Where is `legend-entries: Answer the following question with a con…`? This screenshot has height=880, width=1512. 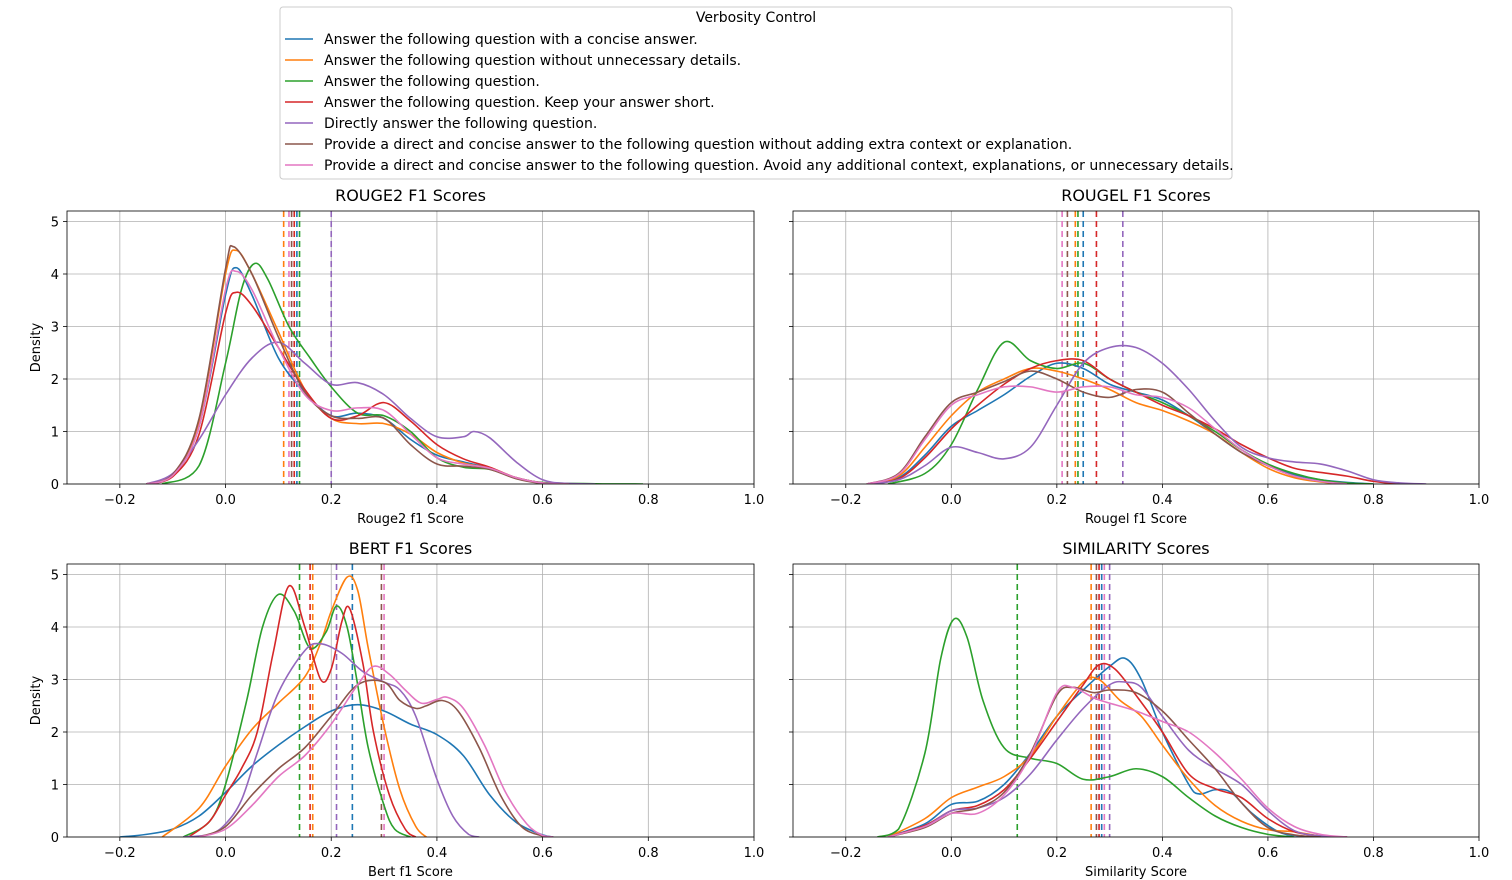 legend-entries: Answer the following question with a con… is located at coordinates (759, 103).